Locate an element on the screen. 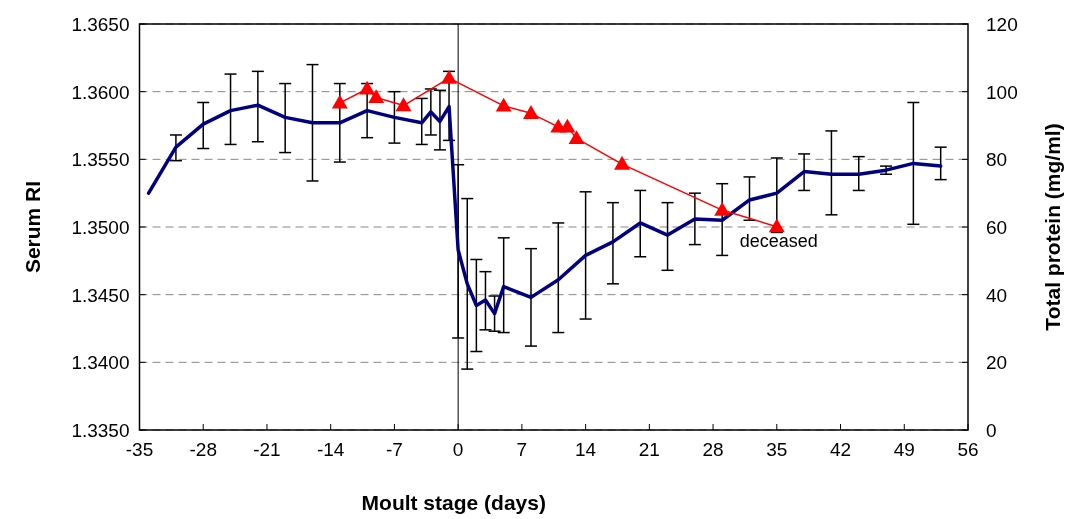 The image size is (1068, 519). x-tick-label: 14 is located at coordinates (586, 449).